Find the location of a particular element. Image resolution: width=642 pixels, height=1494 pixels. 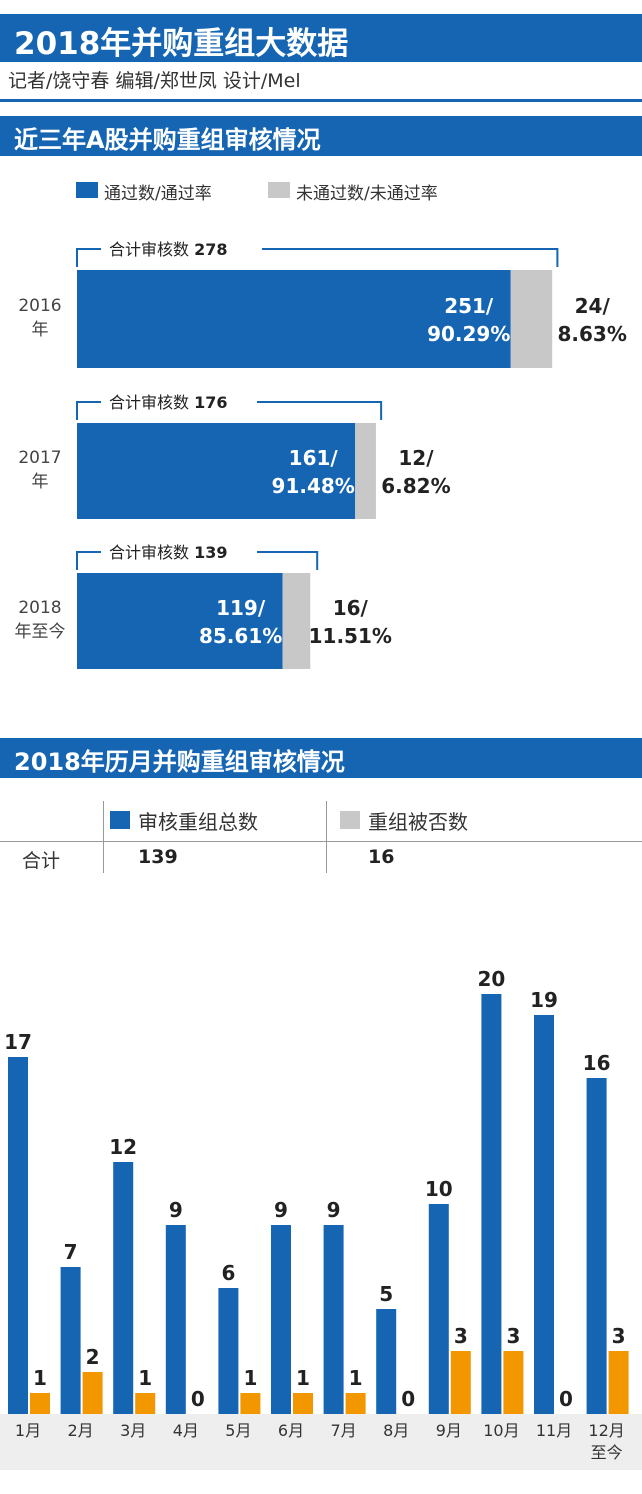

legend-rejected-label: 重组被否数 is located at coordinates (418, 822).